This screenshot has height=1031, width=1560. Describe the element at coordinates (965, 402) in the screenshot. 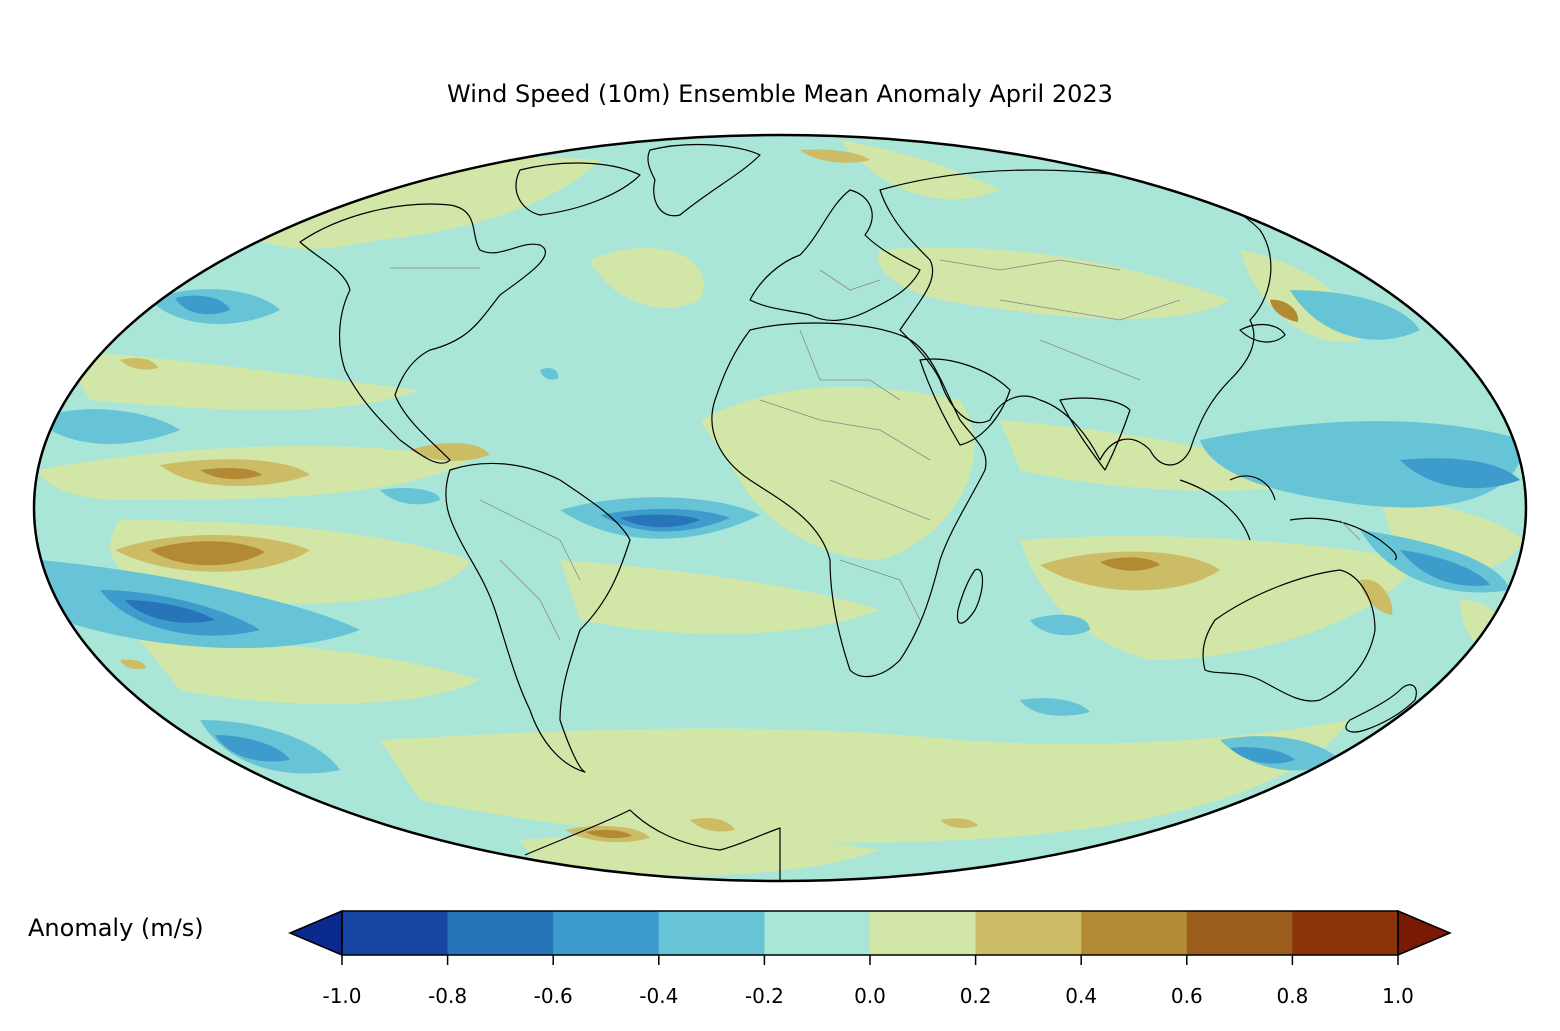

I see `arabia-coastline` at that location.